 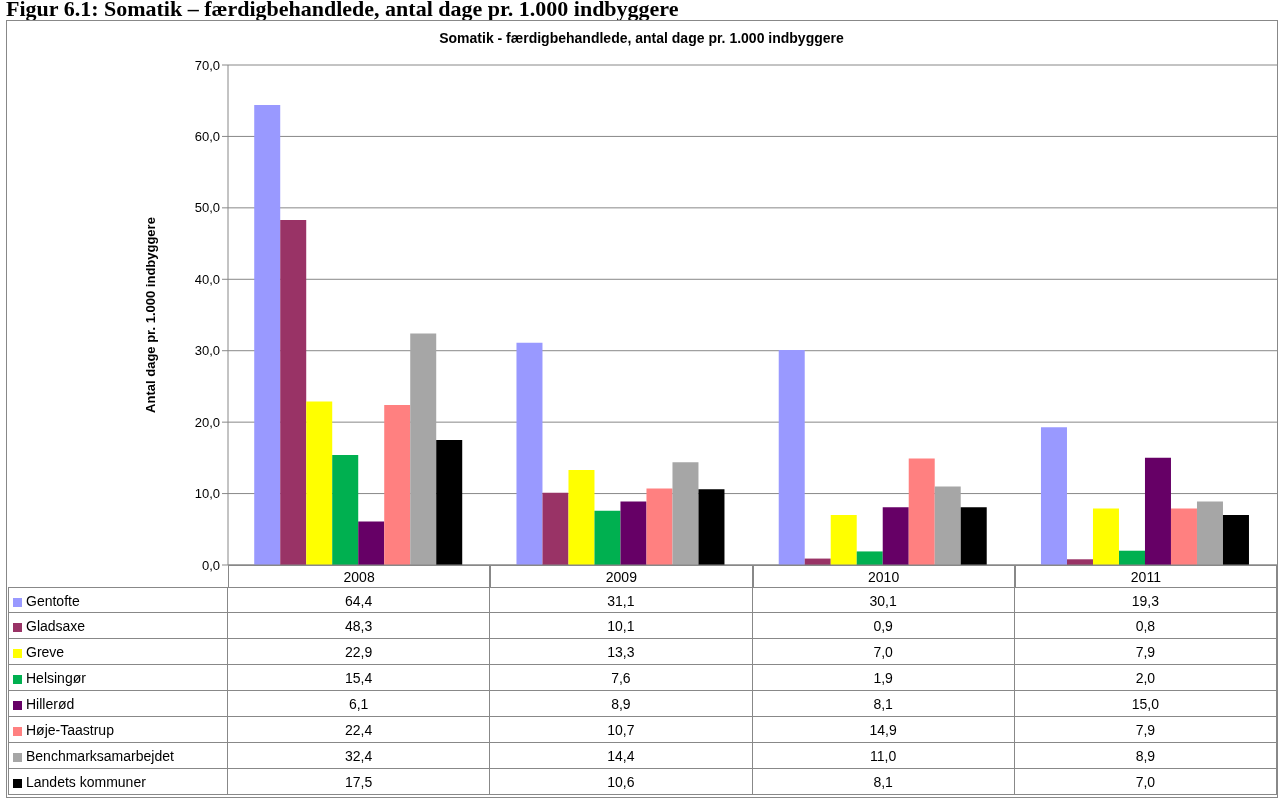 What do you see at coordinates (207, 208) in the screenshot?
I see `y-tick-label: 50,0` at bounding box center [207, 208].